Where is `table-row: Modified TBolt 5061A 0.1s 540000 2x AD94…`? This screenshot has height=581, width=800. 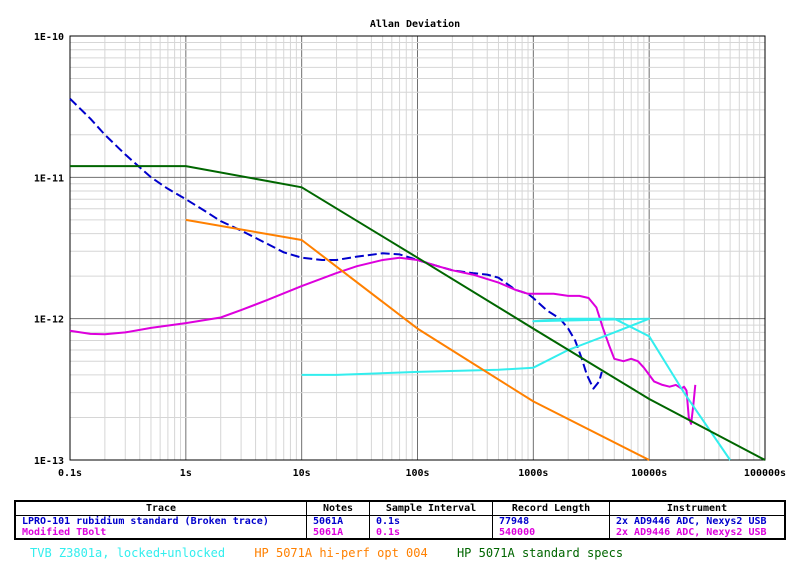 table-row: Modified TBolt 5061A 0.1s 540000 2x AD94… is located at coordinates (400, 533).